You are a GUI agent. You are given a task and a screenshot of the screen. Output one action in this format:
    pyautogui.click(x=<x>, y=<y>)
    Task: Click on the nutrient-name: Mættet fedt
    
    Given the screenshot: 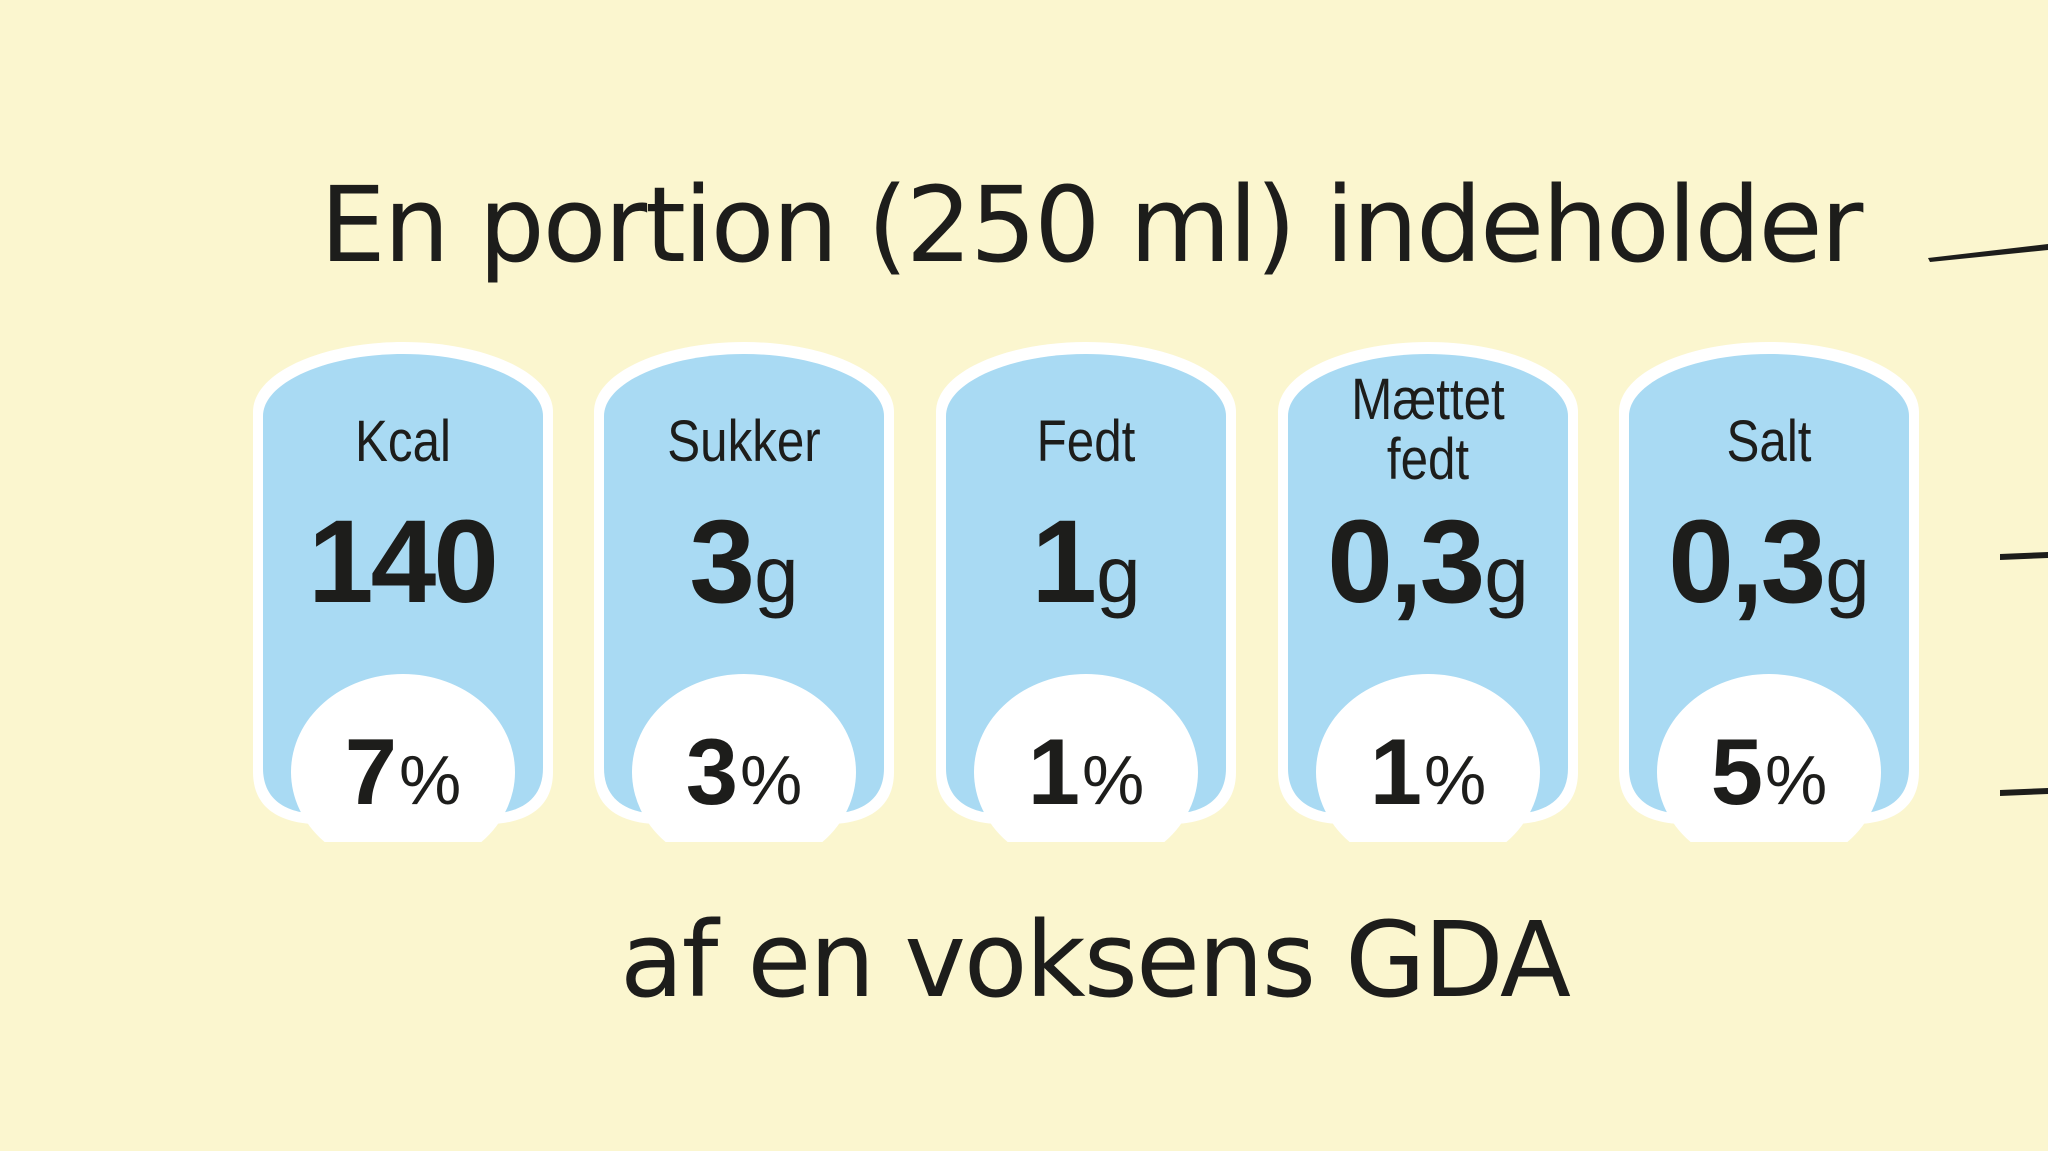 What is the action you would take?
    pyautogui.click(x=1428, y=430)
    